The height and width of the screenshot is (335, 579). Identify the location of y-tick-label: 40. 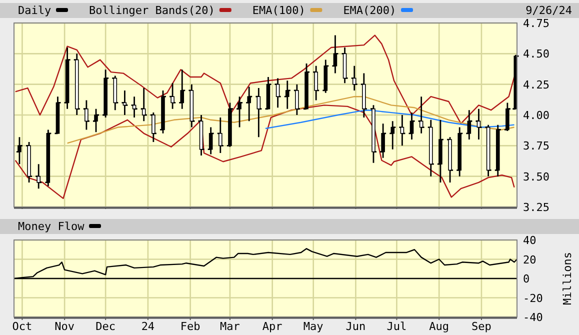
(529, 240).